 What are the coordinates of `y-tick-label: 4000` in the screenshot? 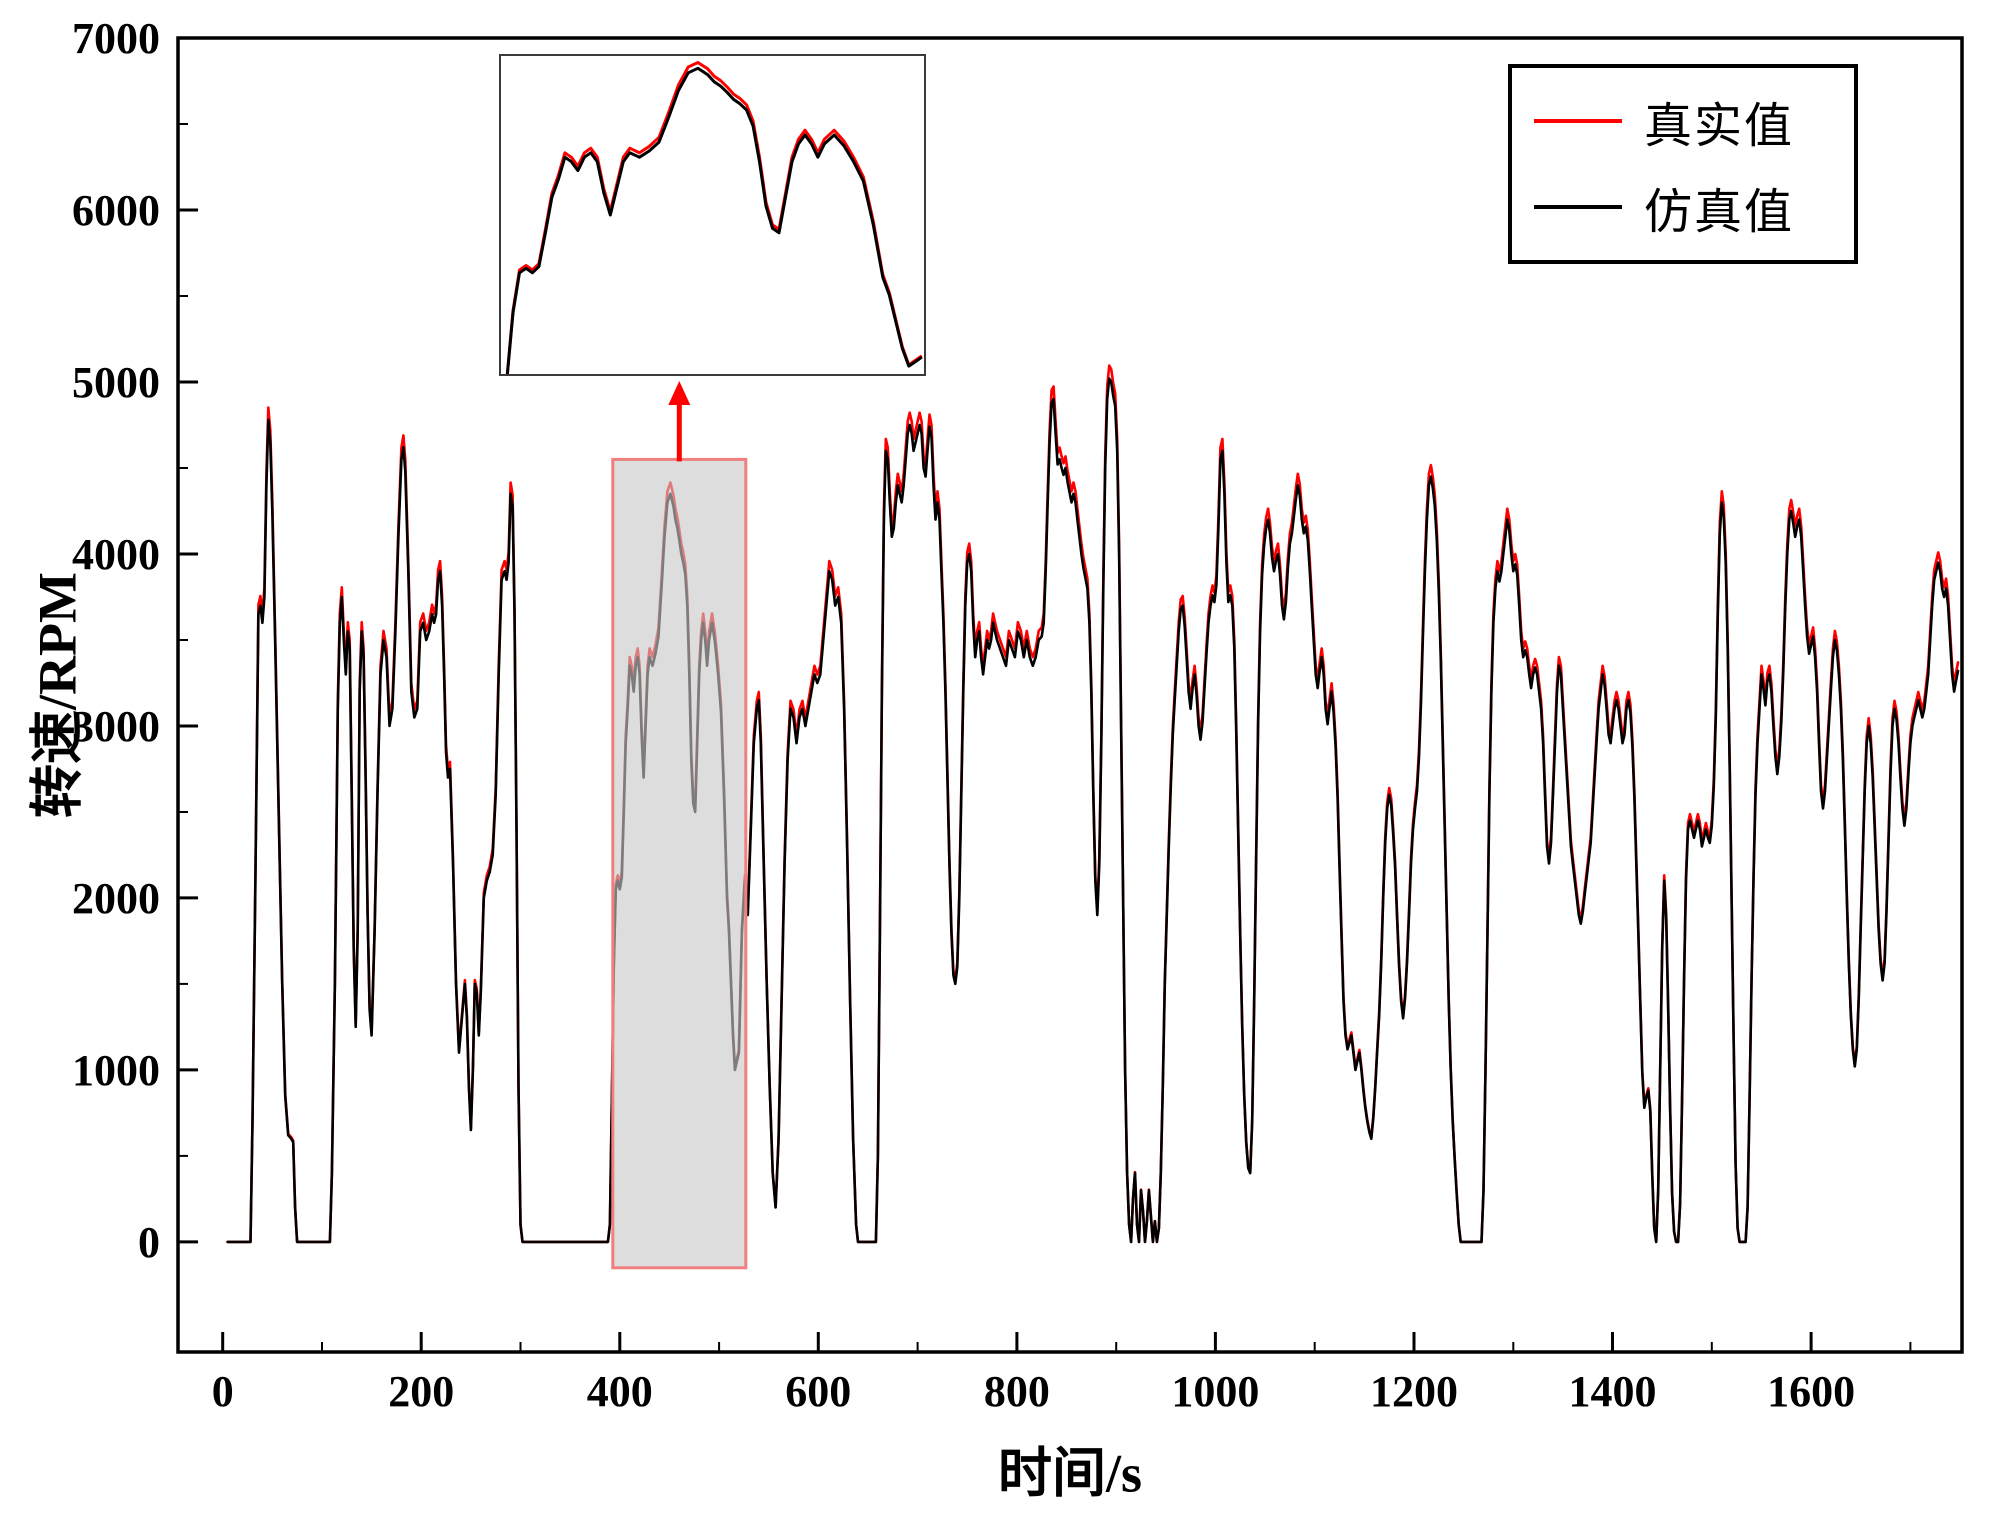 It's located at (116, 554).